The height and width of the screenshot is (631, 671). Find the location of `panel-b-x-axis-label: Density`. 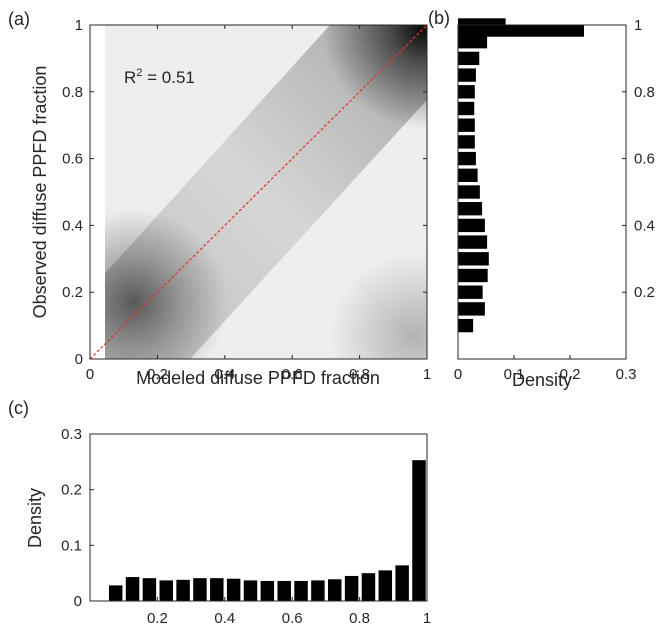

panel-b-x-axis-label: Density is located at coordinates (542, 380).